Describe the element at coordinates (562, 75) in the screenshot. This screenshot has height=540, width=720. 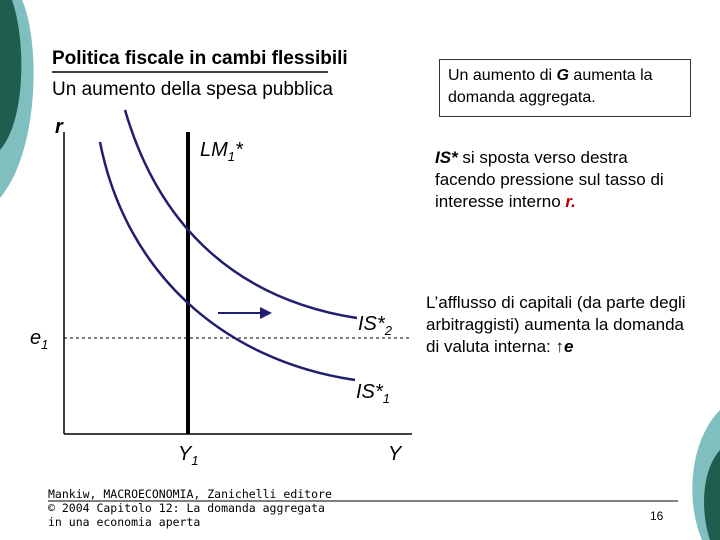
I see `box-emph-g: G` at that location.